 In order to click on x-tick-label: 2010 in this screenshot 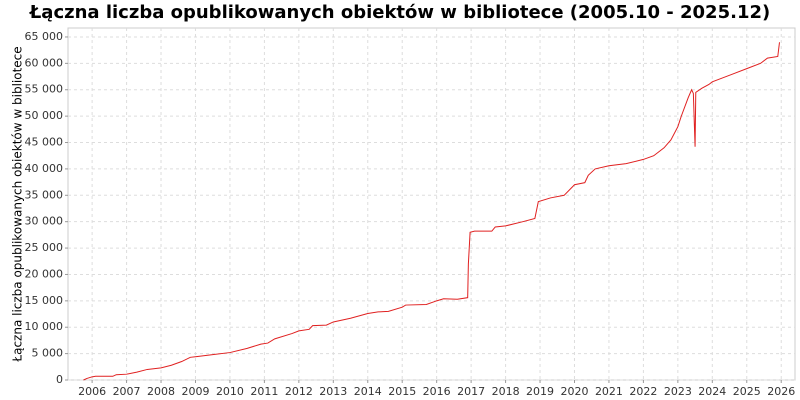, I will do `click(230, 391)`.